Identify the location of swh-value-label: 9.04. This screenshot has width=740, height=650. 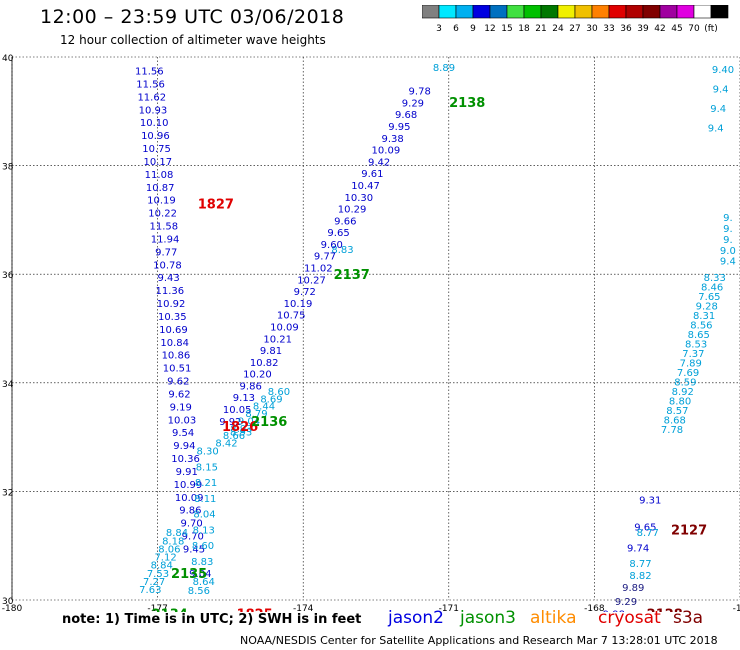
(249, 421).